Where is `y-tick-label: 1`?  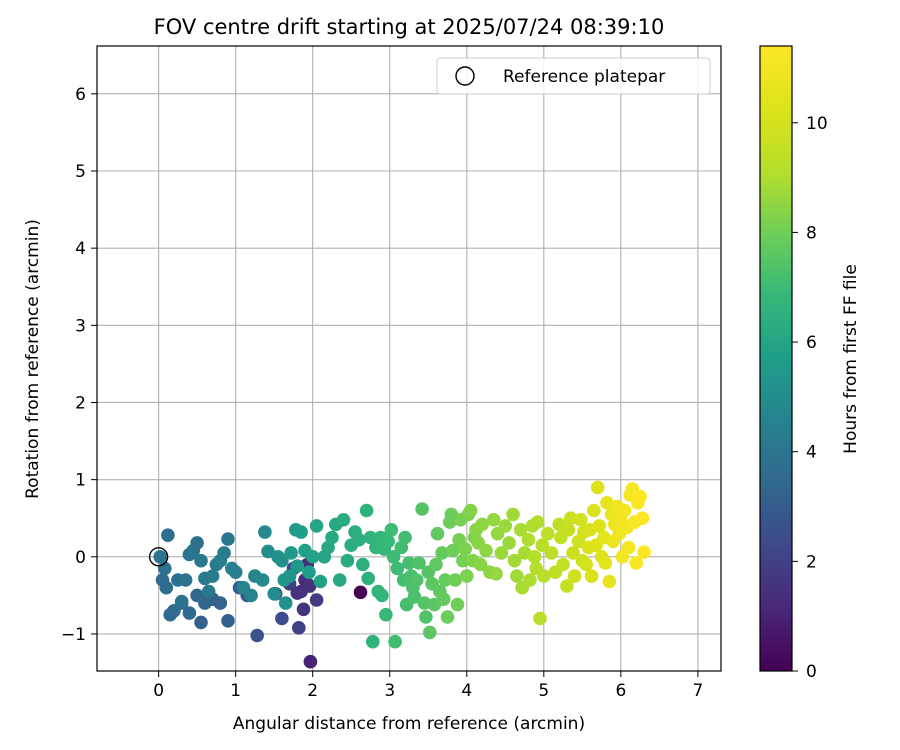
y-tick-label: 1 is located at coordinates (80, 481).